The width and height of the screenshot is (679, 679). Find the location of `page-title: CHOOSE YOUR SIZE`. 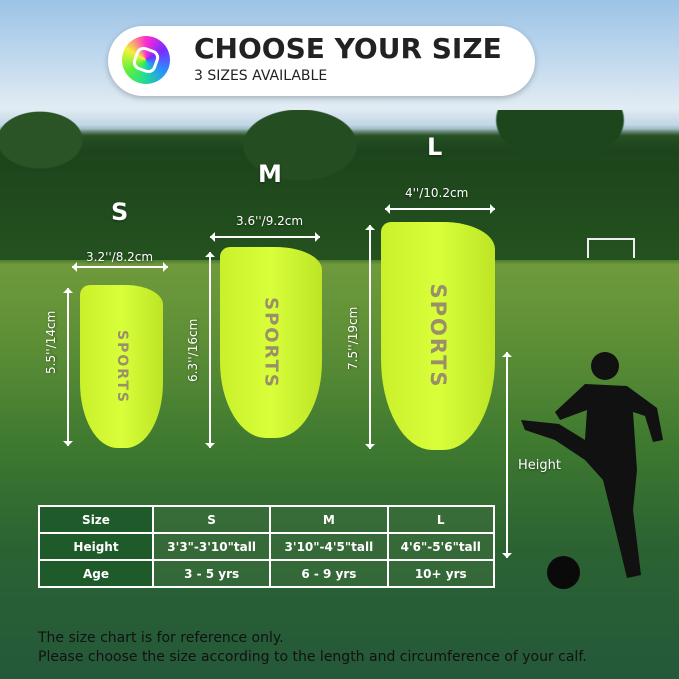

page-title: CHOOSE YOUR SIZE is located at coordinates (348, 48).